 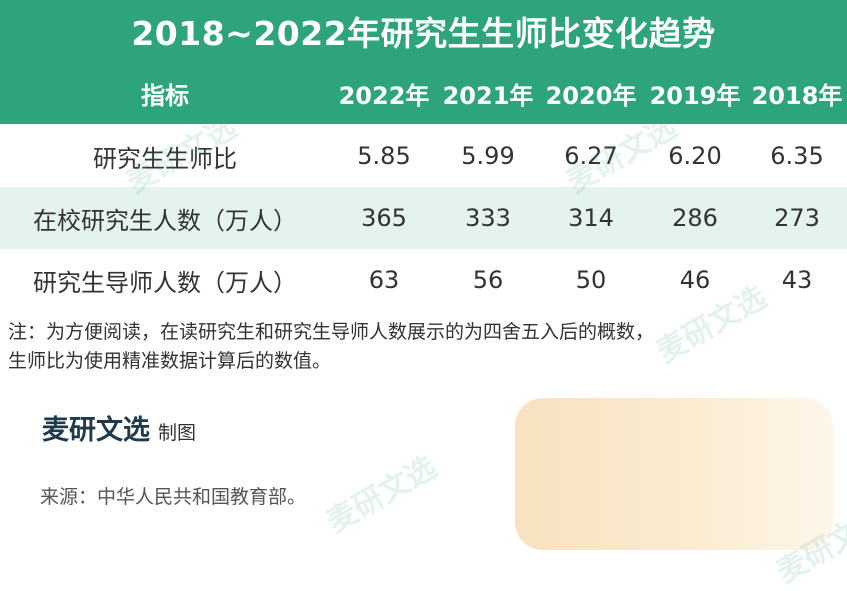 I want to click on table-cell: 5.99, so click(x=488, y=156).